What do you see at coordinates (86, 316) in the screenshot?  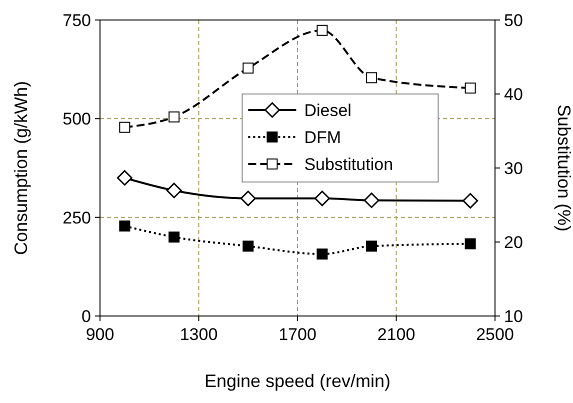 I see `y-tick-label: 0` at bounding box center [86, 316].